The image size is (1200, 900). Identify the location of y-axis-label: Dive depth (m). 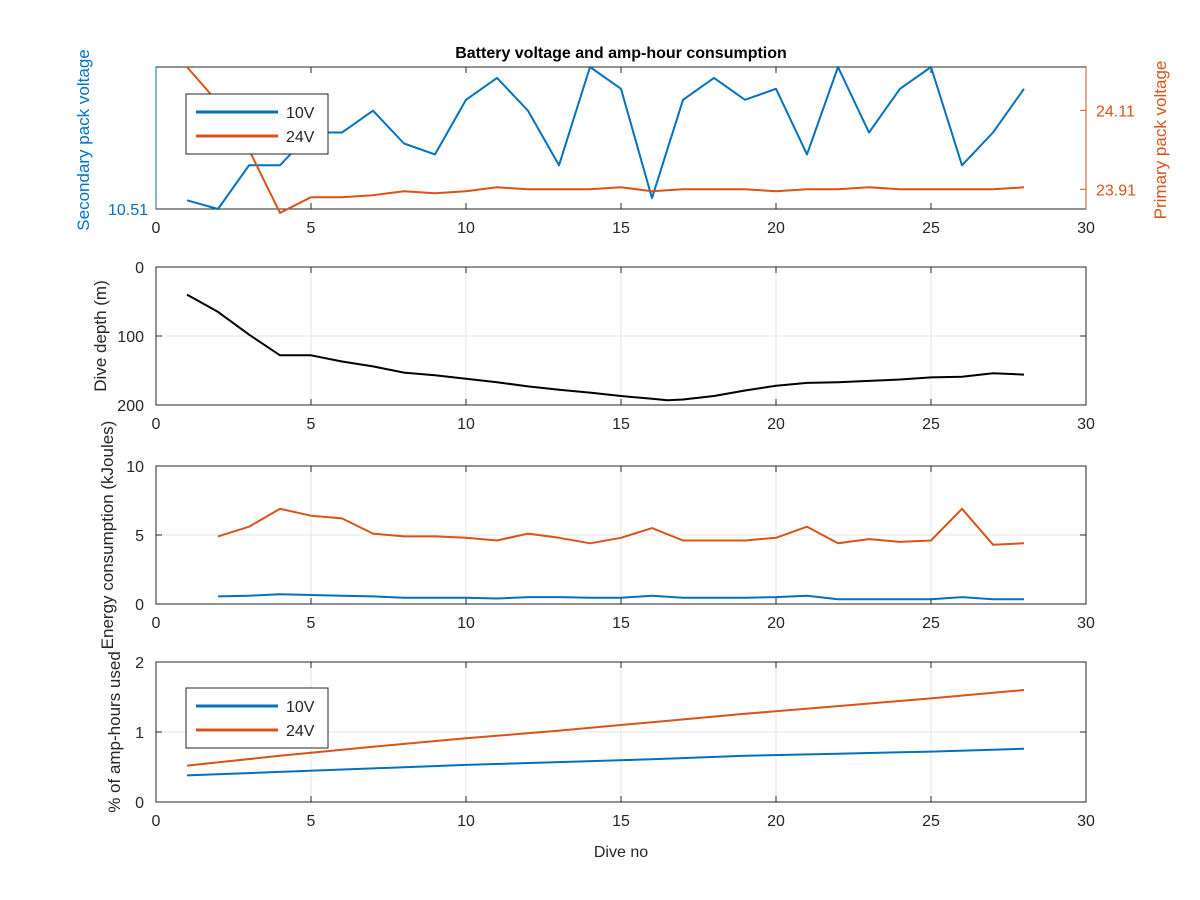
(100, 335).